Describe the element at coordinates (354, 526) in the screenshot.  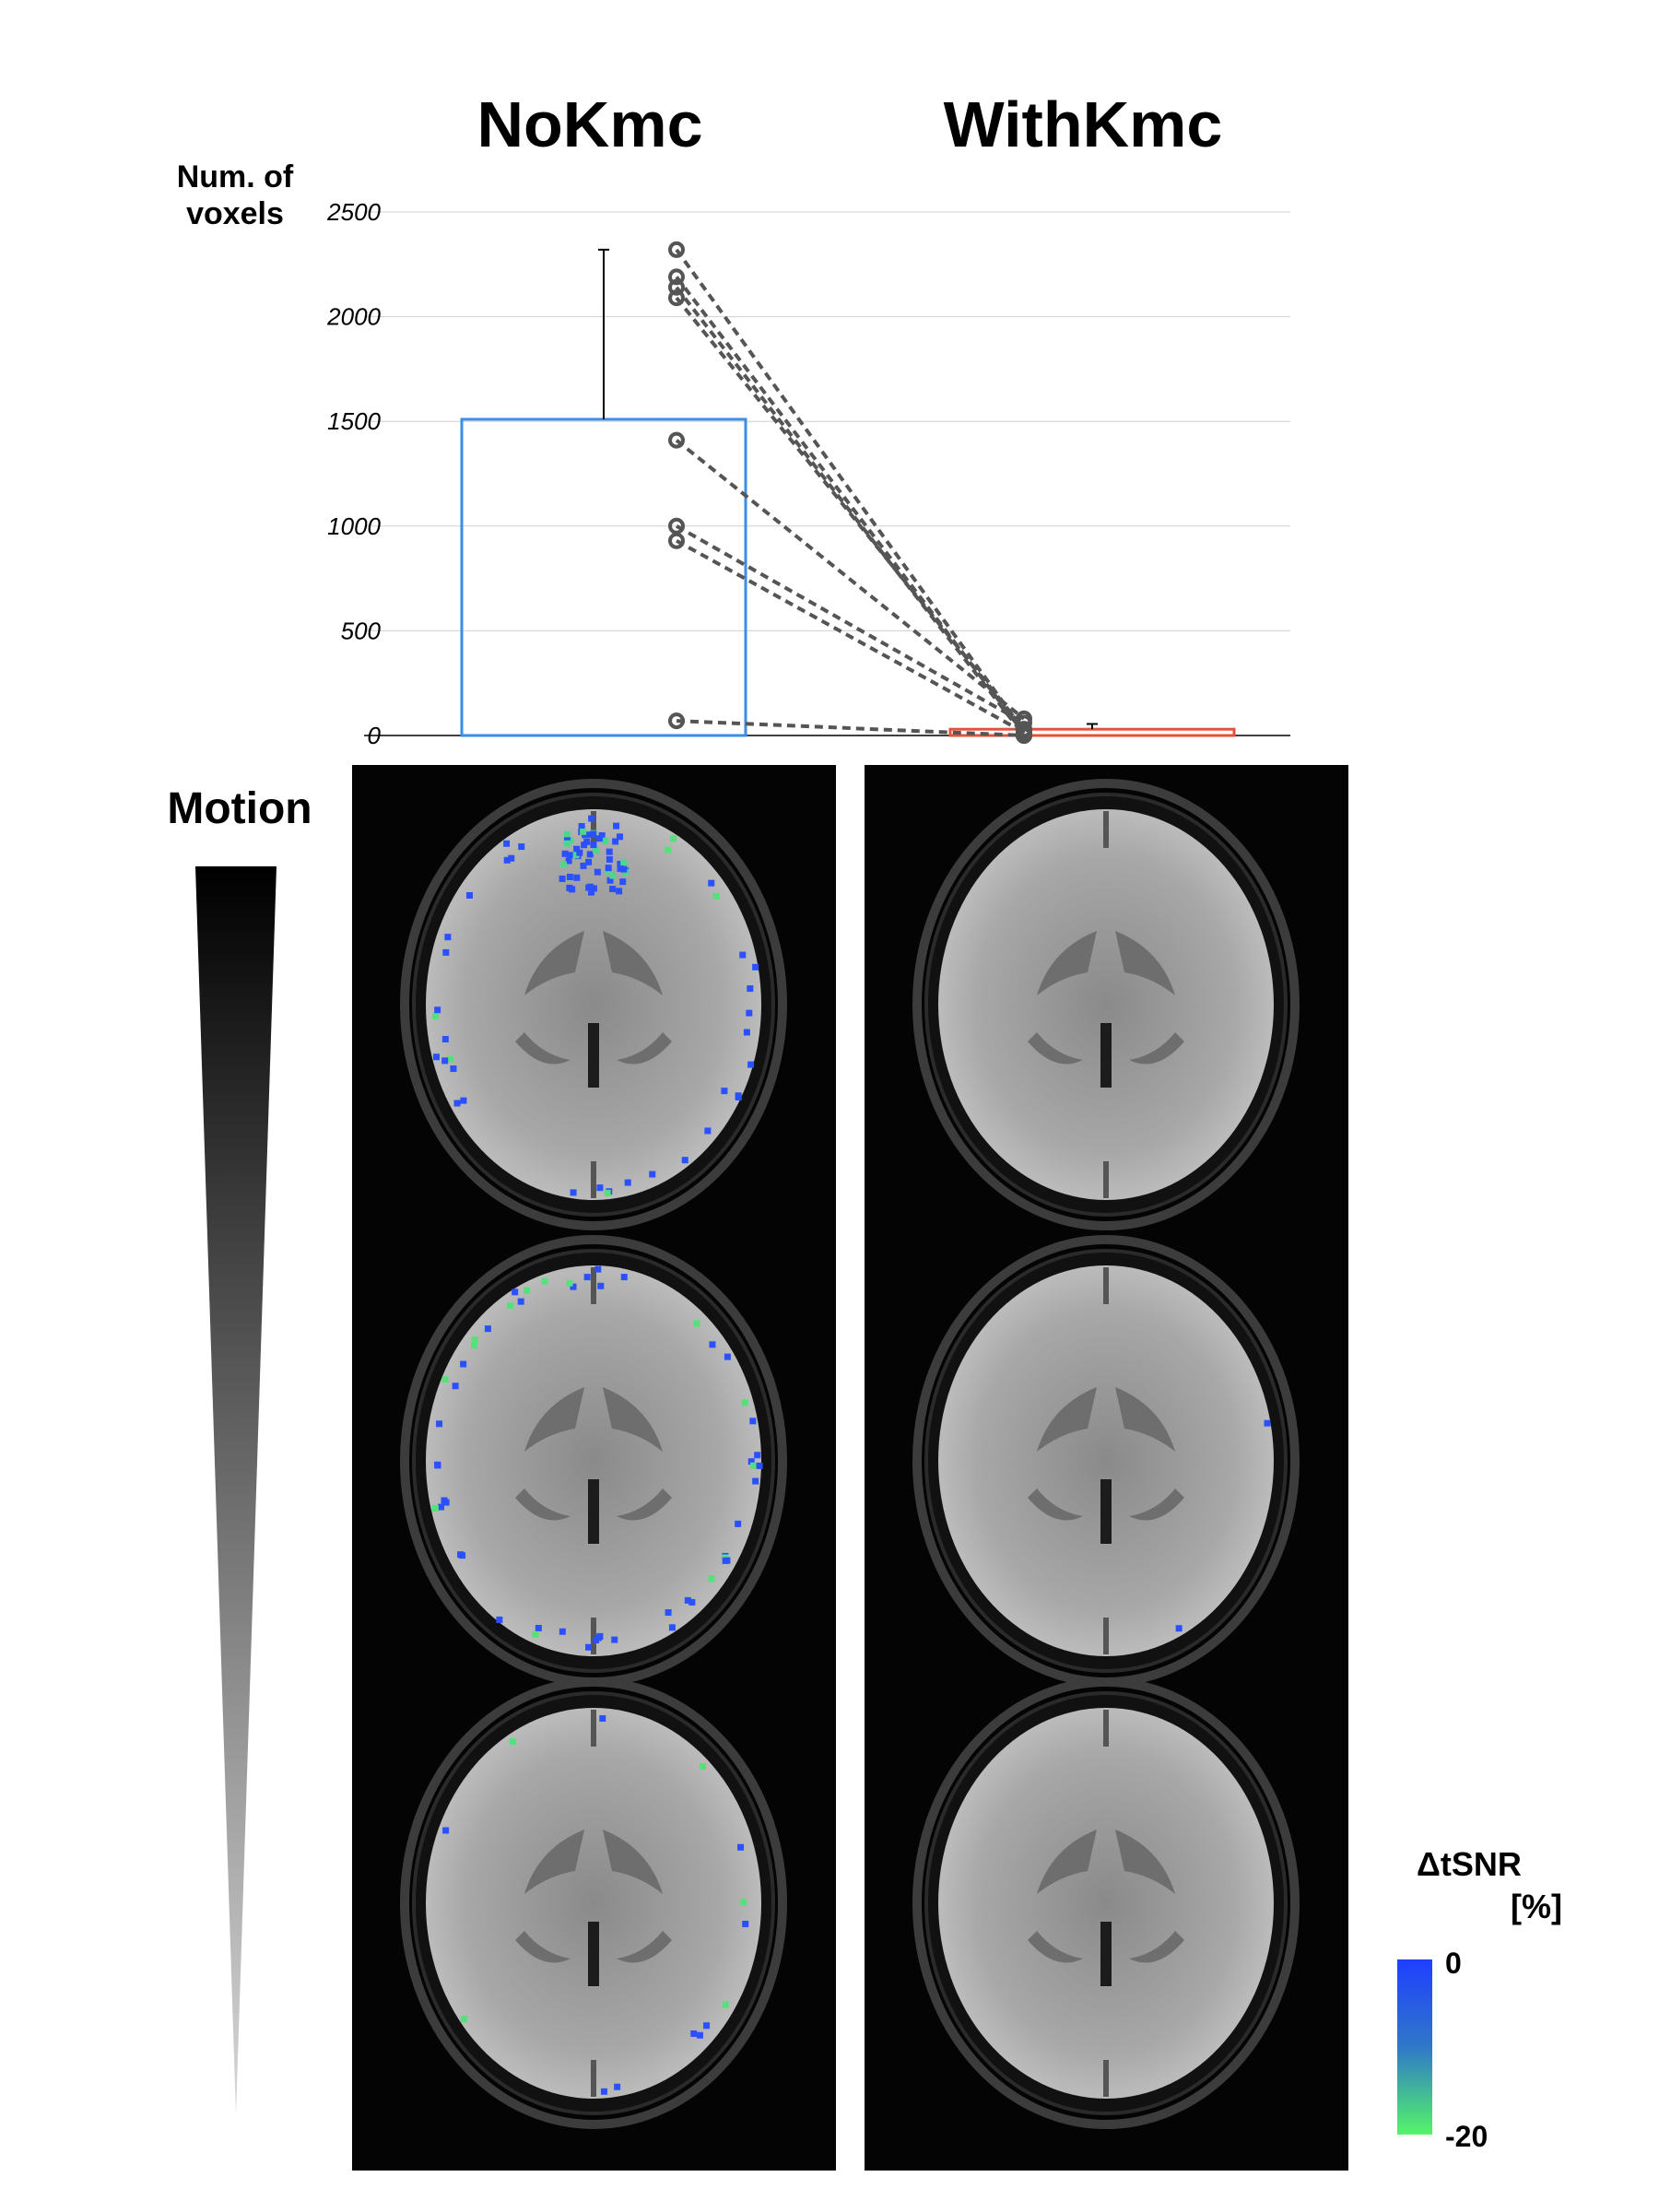
I see `y-tick-label: 1000` at that location.